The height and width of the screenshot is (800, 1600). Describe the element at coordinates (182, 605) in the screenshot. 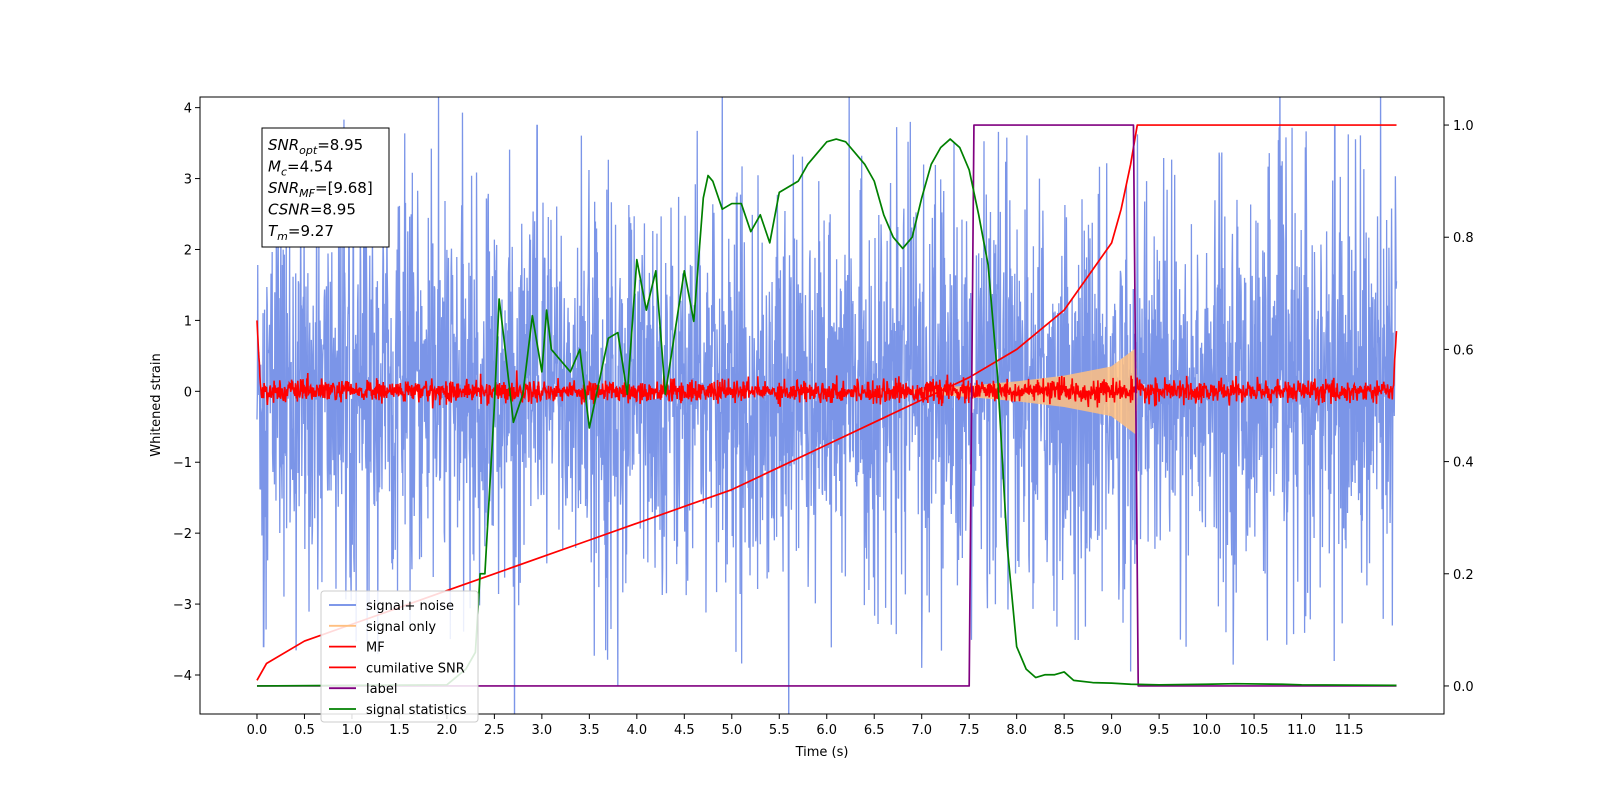

I see `y-tick-label: −3` at that location.